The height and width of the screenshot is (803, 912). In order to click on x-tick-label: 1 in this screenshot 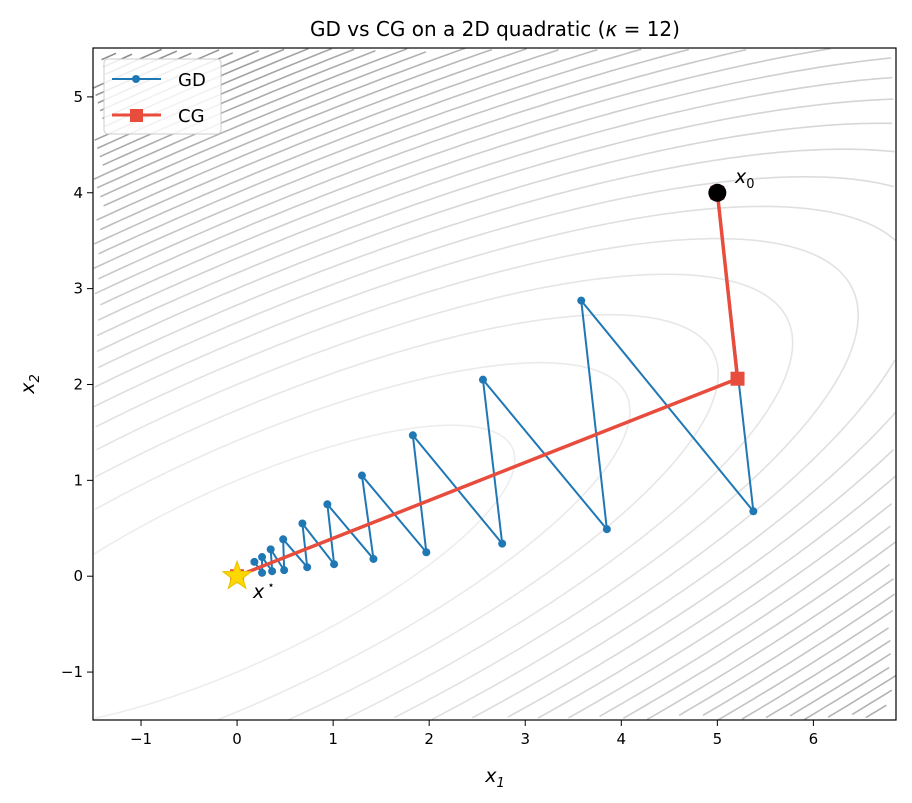, I will do `click(333, 739)`.